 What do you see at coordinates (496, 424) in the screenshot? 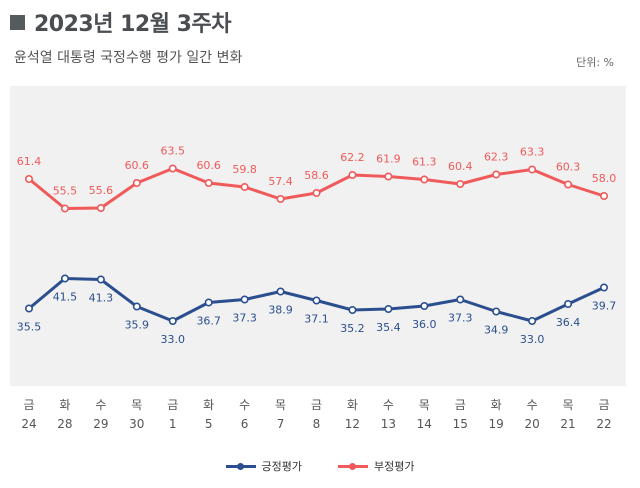
I see `x-tick-date: 19` at bounding box center [496, 424].